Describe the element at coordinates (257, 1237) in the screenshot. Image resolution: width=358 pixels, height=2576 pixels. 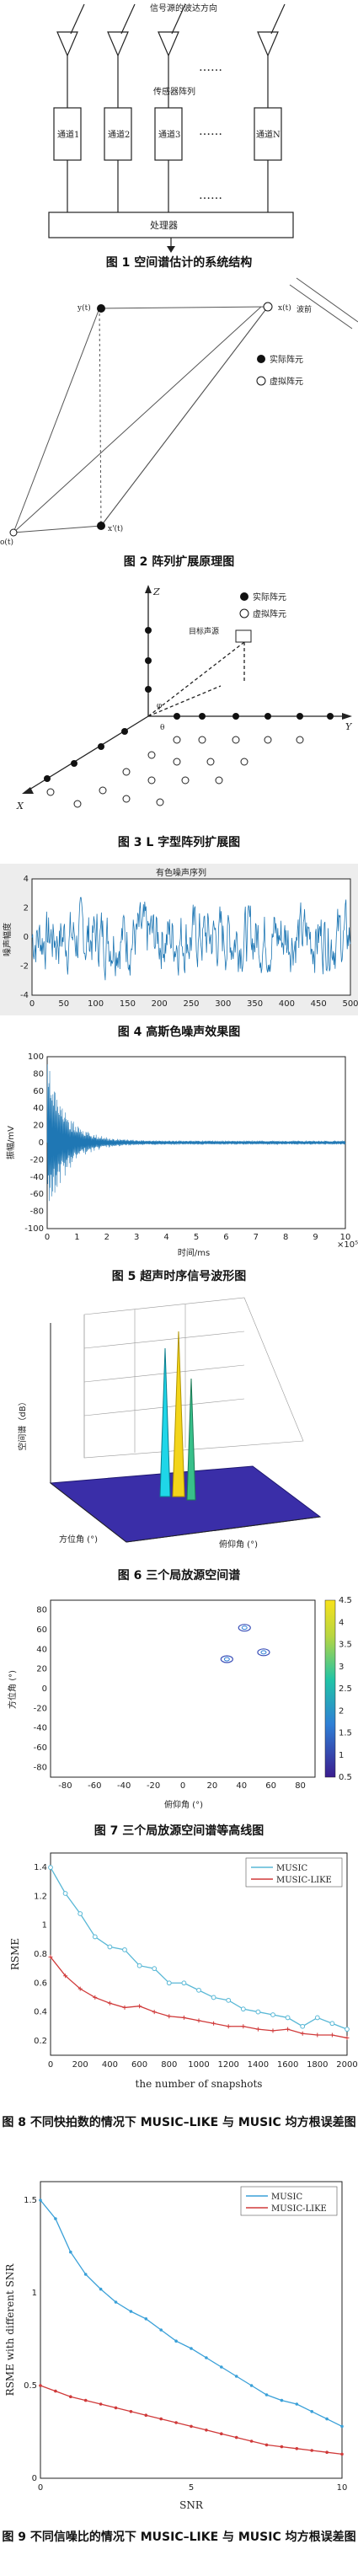
I see `x-tick-label: 7` at that location.